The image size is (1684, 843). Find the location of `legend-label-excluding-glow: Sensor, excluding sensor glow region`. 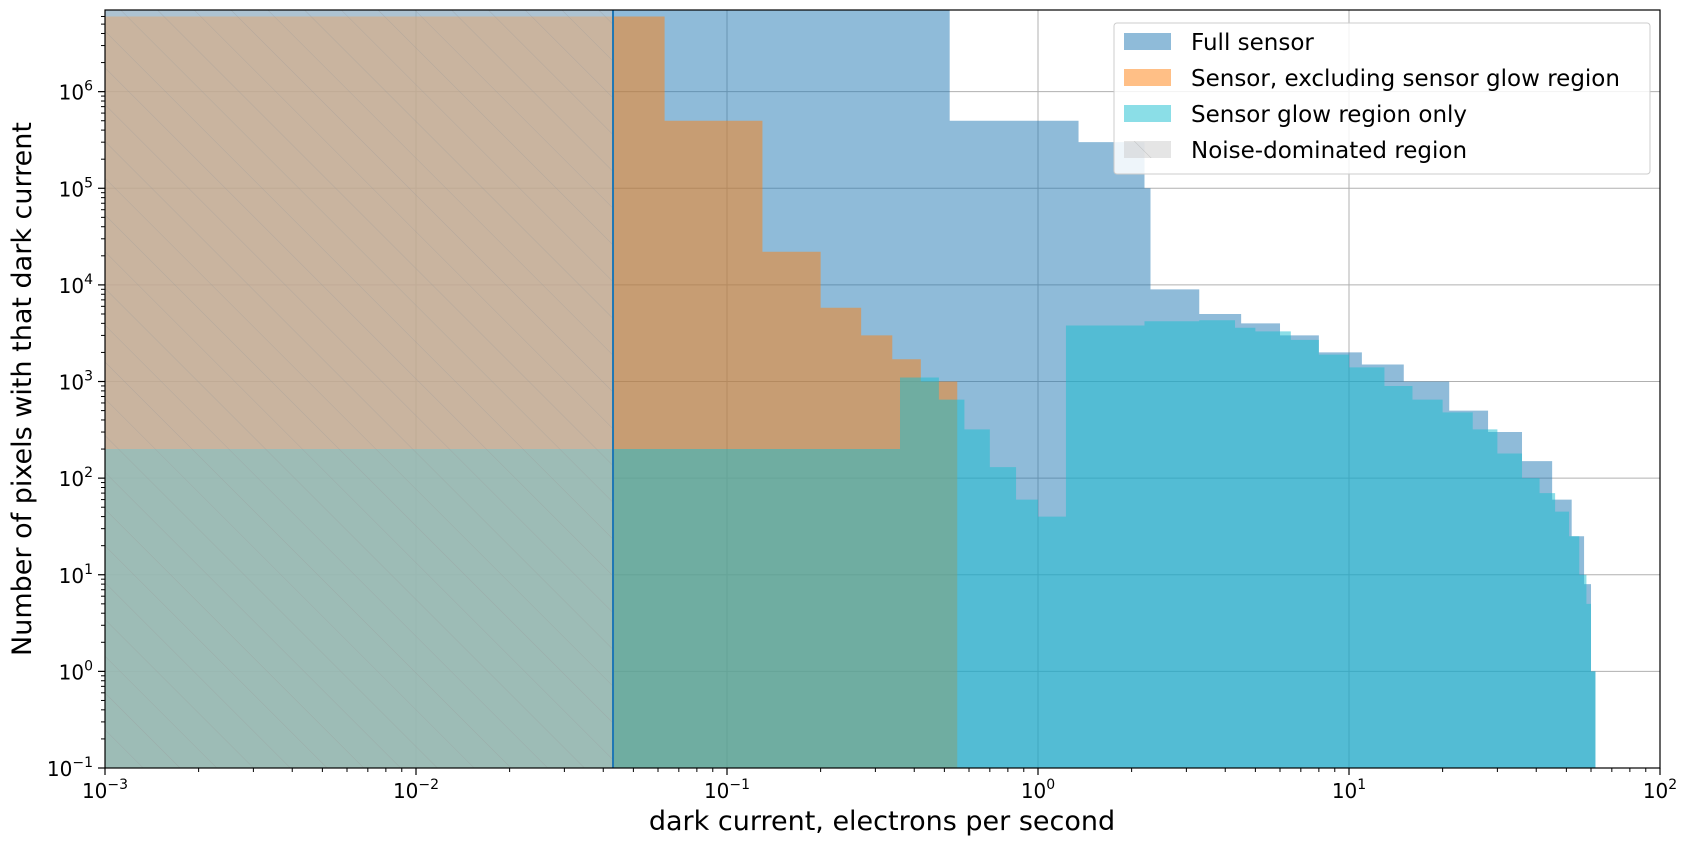

legend-label-excluding-glow: Sensor, excluding sensor glow region is located at coordinates (1405, 79).